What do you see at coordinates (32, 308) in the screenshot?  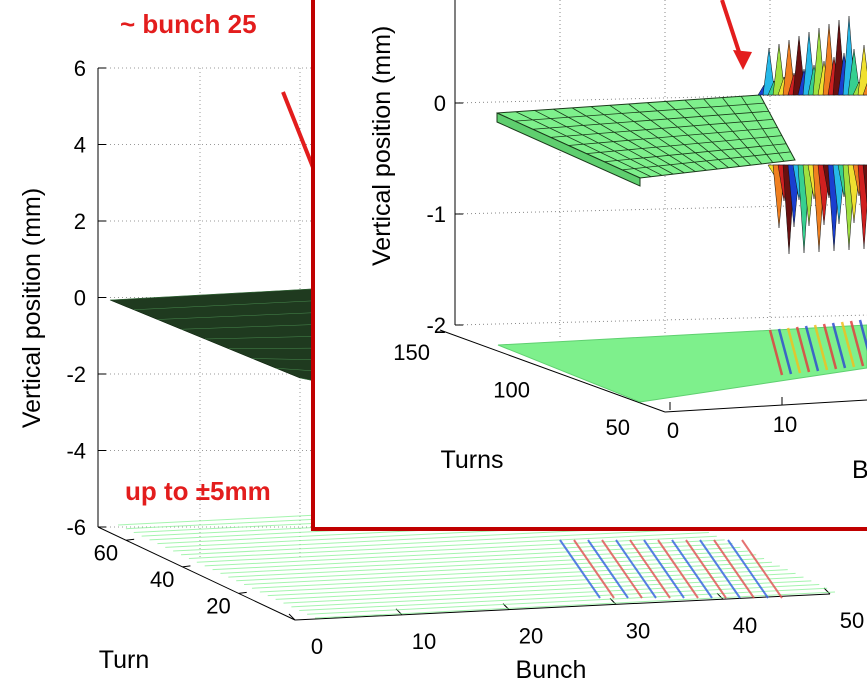 I see `main-ylabel: Vertical position (mm)` at bounding box center [32, 308].